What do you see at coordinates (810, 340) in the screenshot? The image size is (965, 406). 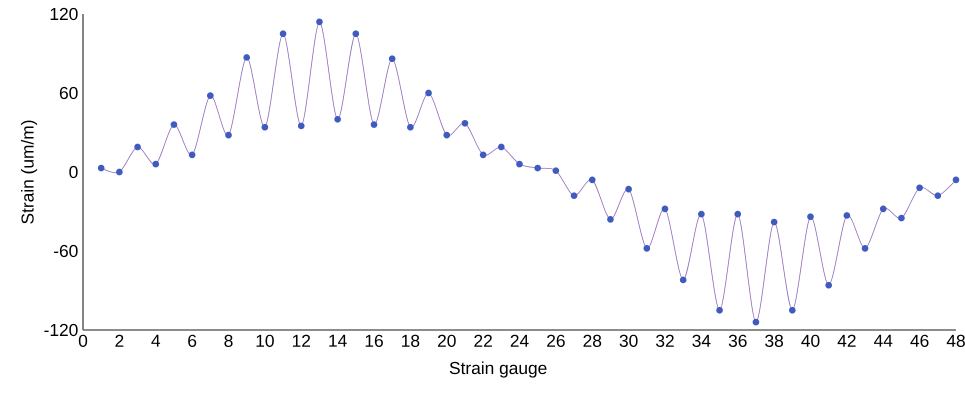 I see `x-tick-label: 40` at bounding box center [810, 340].